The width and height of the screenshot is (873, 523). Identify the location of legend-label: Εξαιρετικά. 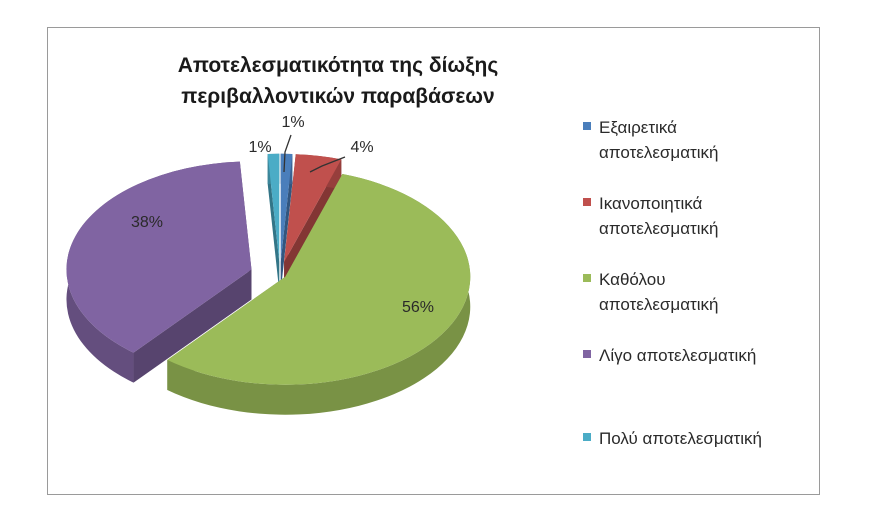
(638, 127).